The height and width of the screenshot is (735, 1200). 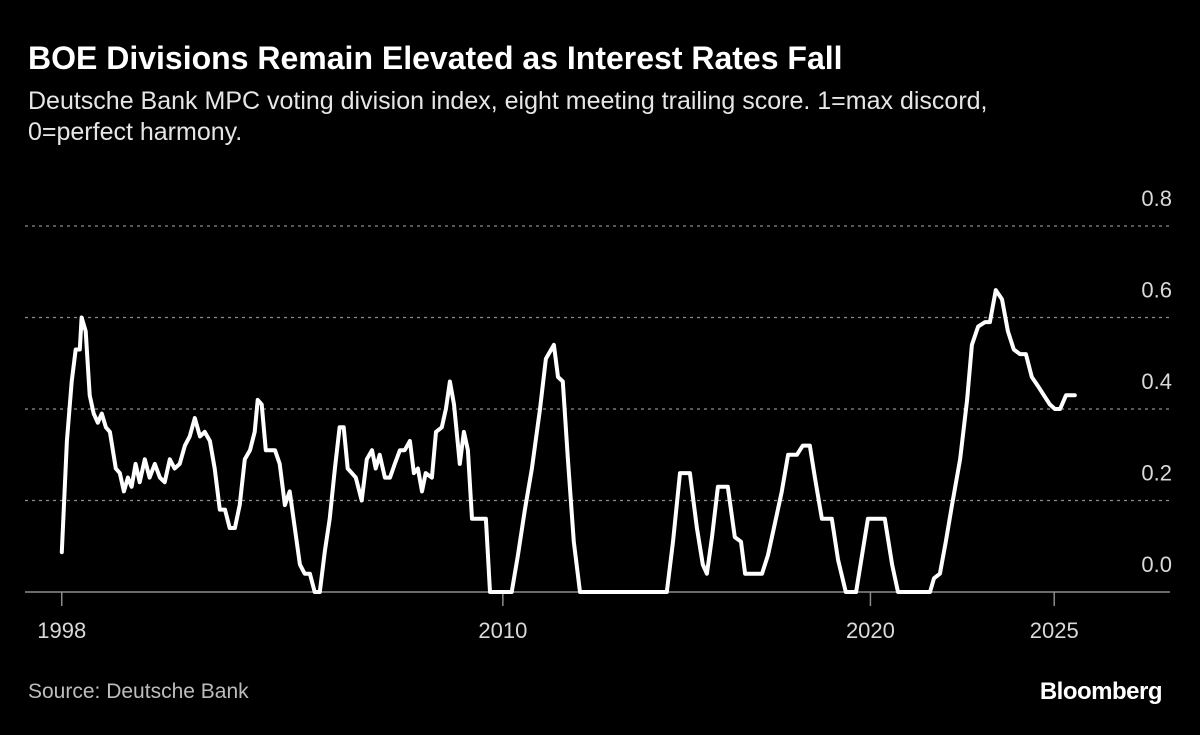 What do you see at coordinates (1156, 381) in the screenshot?
I see `y-tick-label: 0.4` at bounding box center [1156, 381].